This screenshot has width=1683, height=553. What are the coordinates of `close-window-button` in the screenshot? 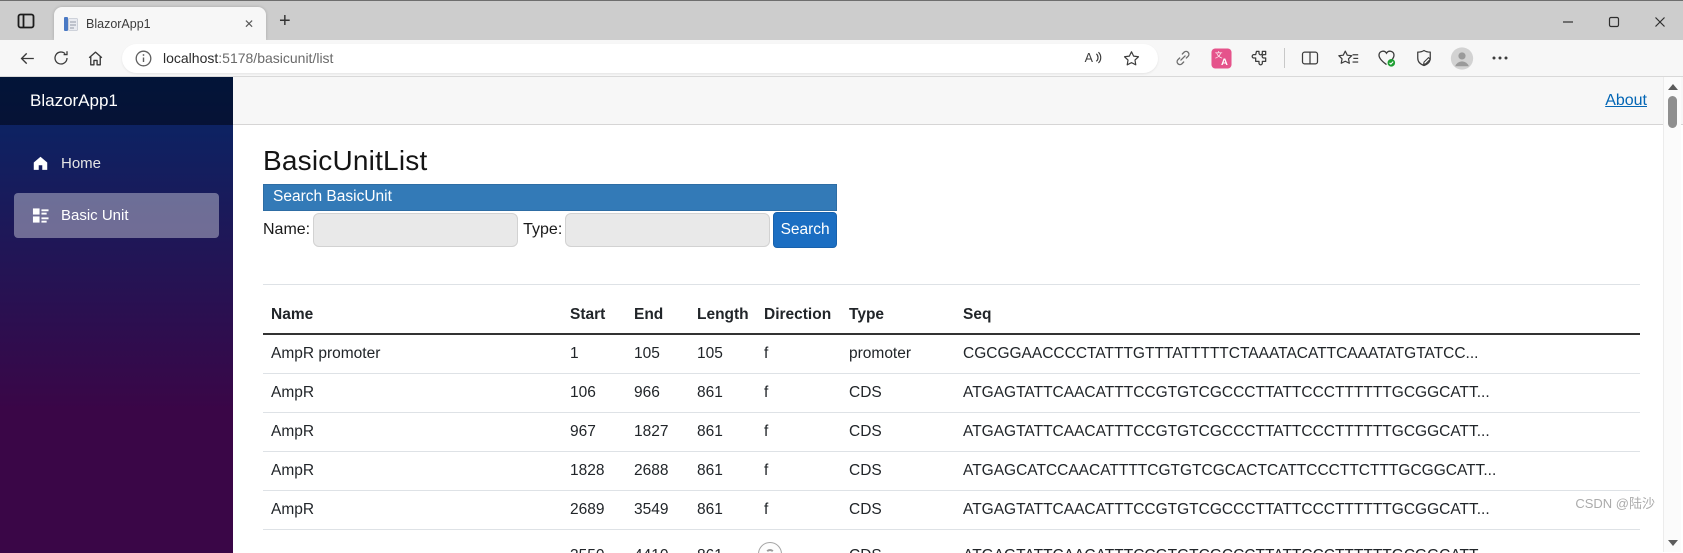 It's located at (1660, 21).